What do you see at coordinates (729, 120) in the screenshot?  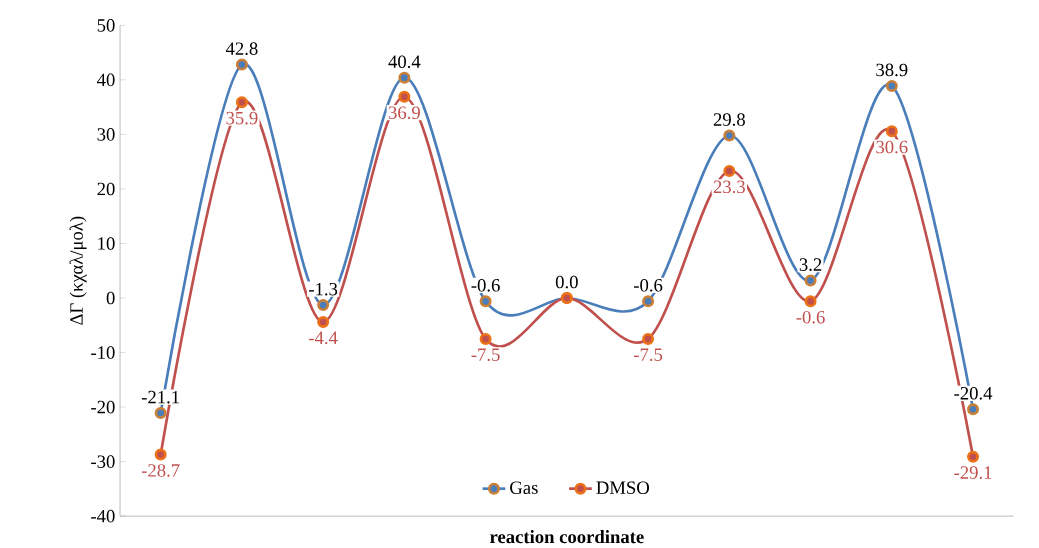 I see `data-label: 29.8` at bounding box center [729, 120].